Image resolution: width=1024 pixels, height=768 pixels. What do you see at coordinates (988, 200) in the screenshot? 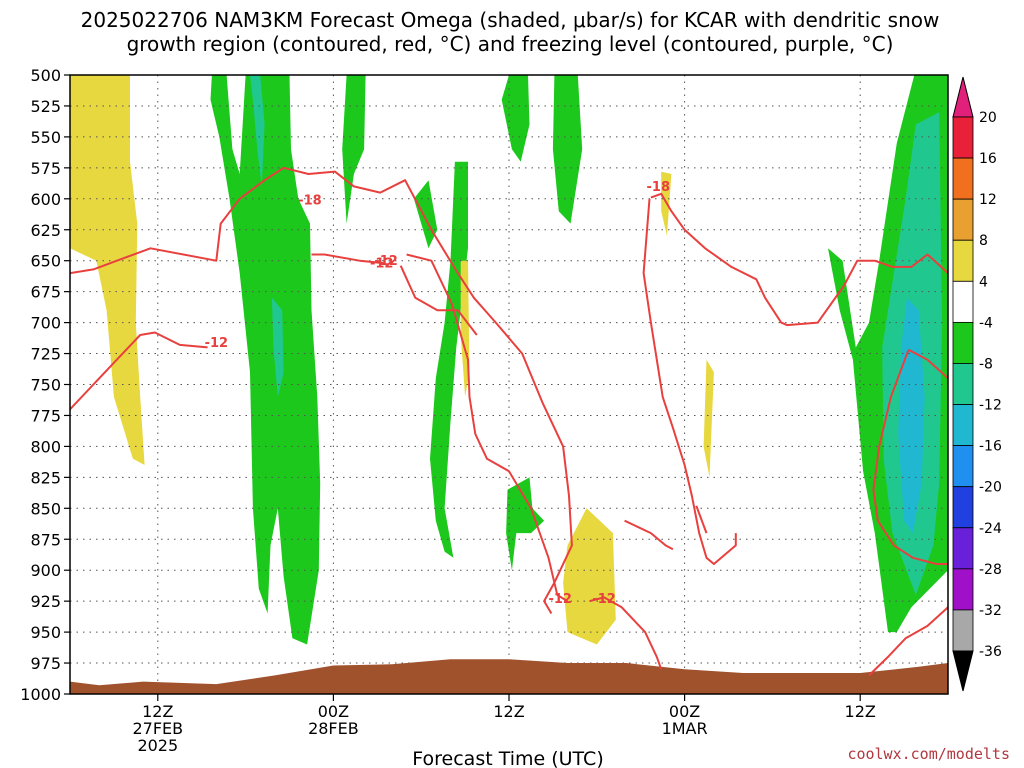
I see `colorbar-label: 12` at bounding box center [988, 200].